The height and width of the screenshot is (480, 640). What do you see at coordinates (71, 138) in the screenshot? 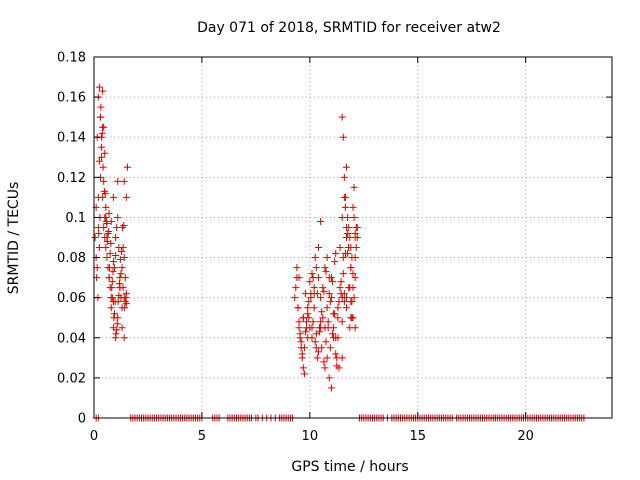
I see `y-tick-label: 0.14` at bounding box center [71, 138].